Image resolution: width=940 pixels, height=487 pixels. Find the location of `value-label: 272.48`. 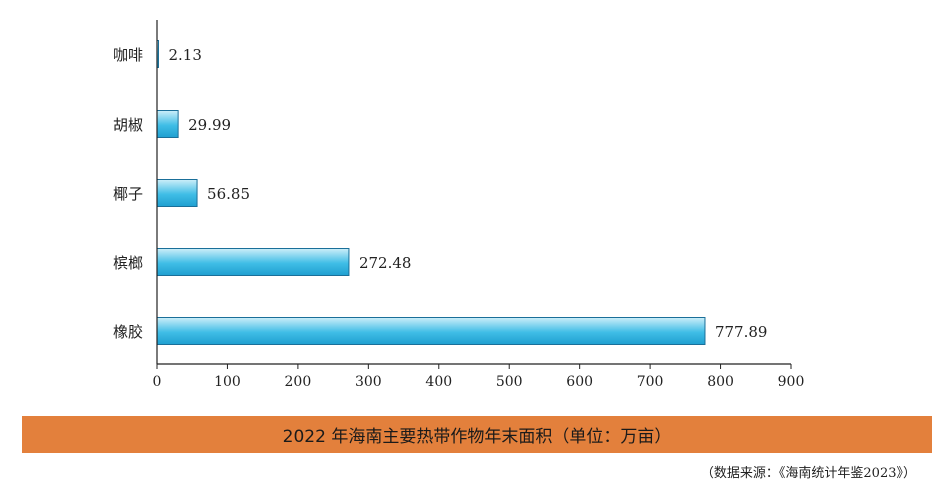

value-label: 272.48 is located at coordinates (385, 263).